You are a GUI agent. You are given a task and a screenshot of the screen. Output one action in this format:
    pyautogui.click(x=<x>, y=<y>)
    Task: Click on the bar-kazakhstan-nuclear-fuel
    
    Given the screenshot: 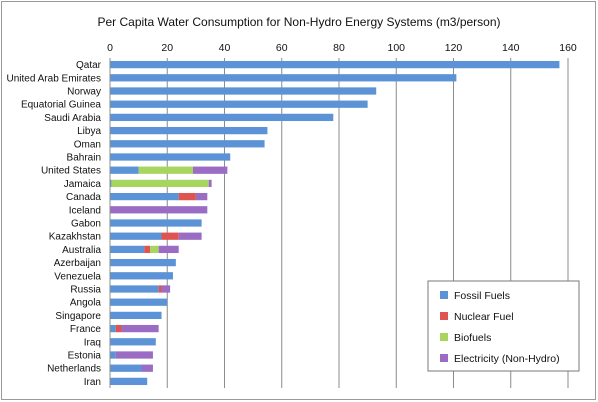 What is the action you would take?
    pyautogui.click(x=170, y=236)
    